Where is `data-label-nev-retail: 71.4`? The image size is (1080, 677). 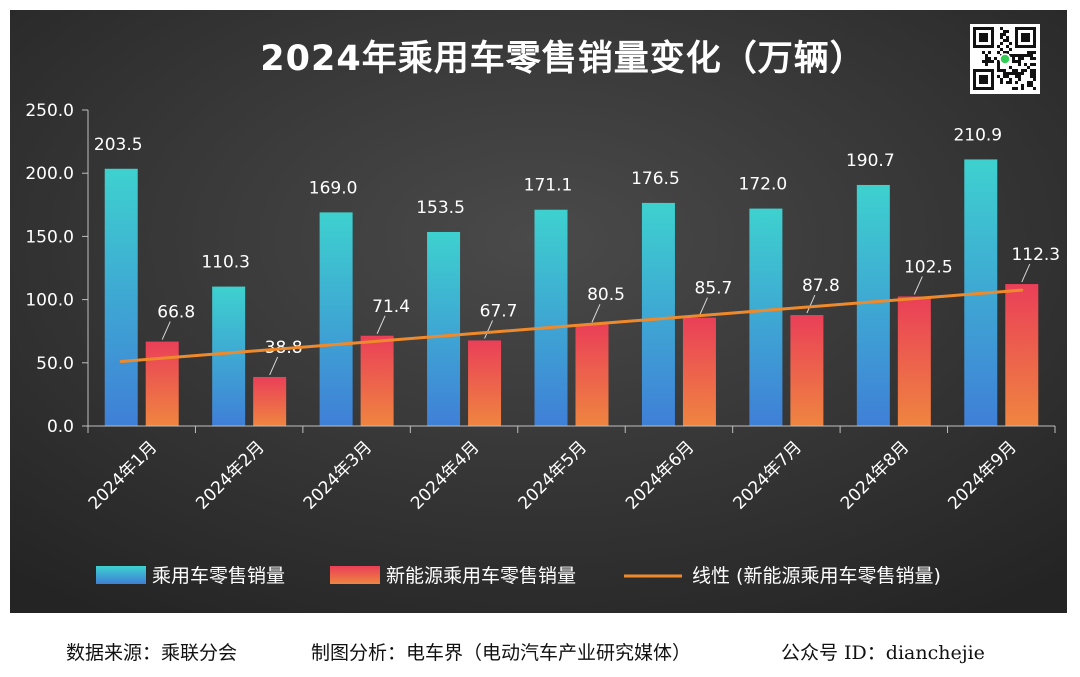
data-label-nev-retail: 71.4 is located at coordinates (391, 307).